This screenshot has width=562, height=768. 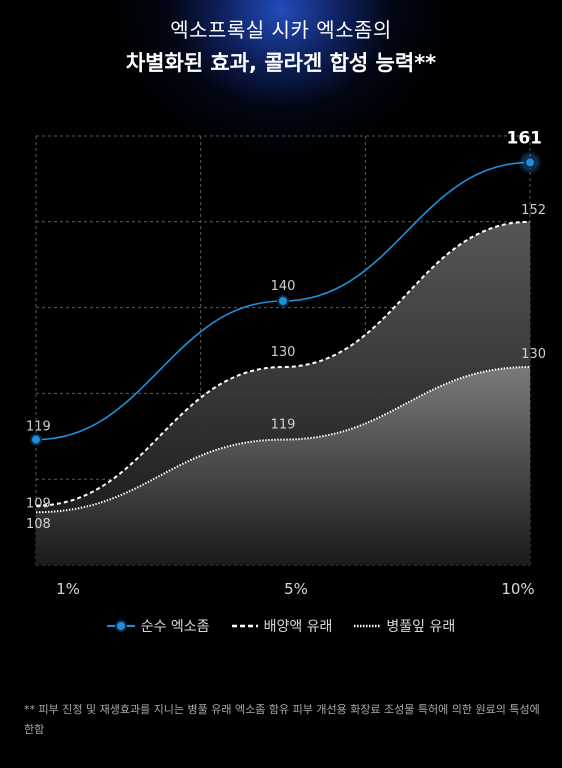 I want to click on x-tick-label: 1%, so click(x=68, y=589).